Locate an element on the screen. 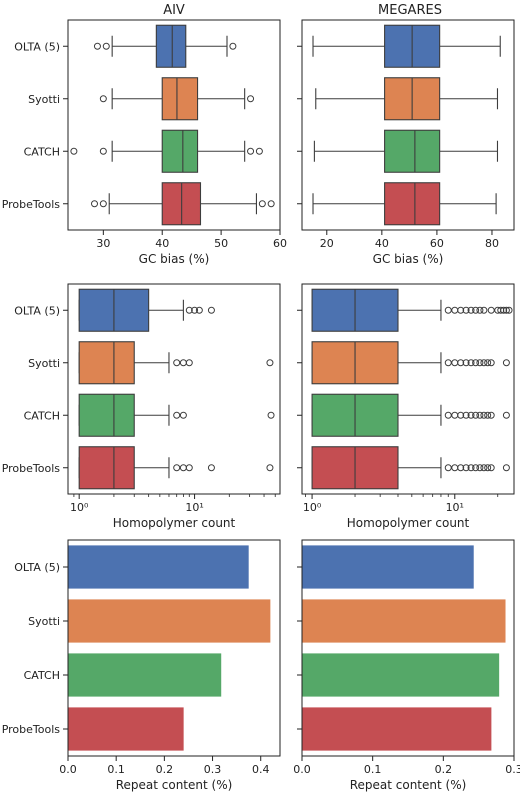  x-tick-label: 30 is located at coordinates (103, 243).